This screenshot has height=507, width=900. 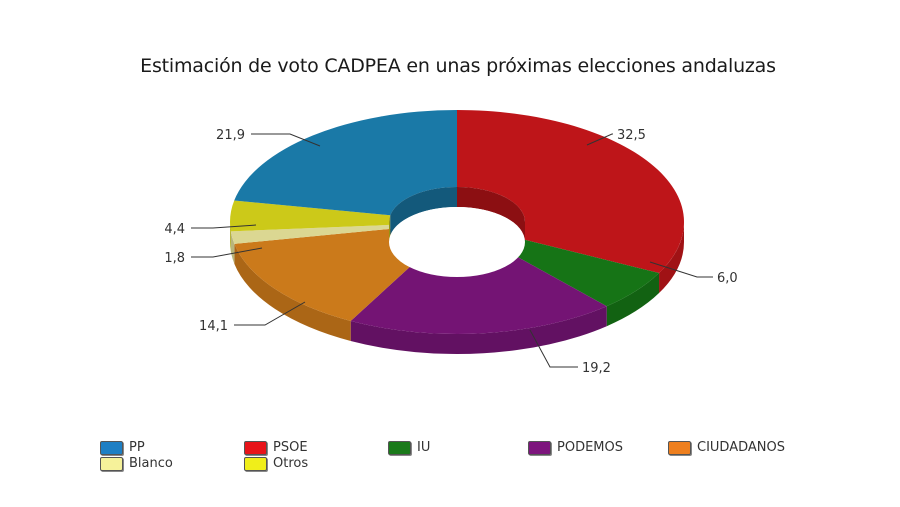 What do you see at coordinates (230, 135) in the screenshot?
I see `data-label-pp: 21,9` at bounding box center [230, 135].